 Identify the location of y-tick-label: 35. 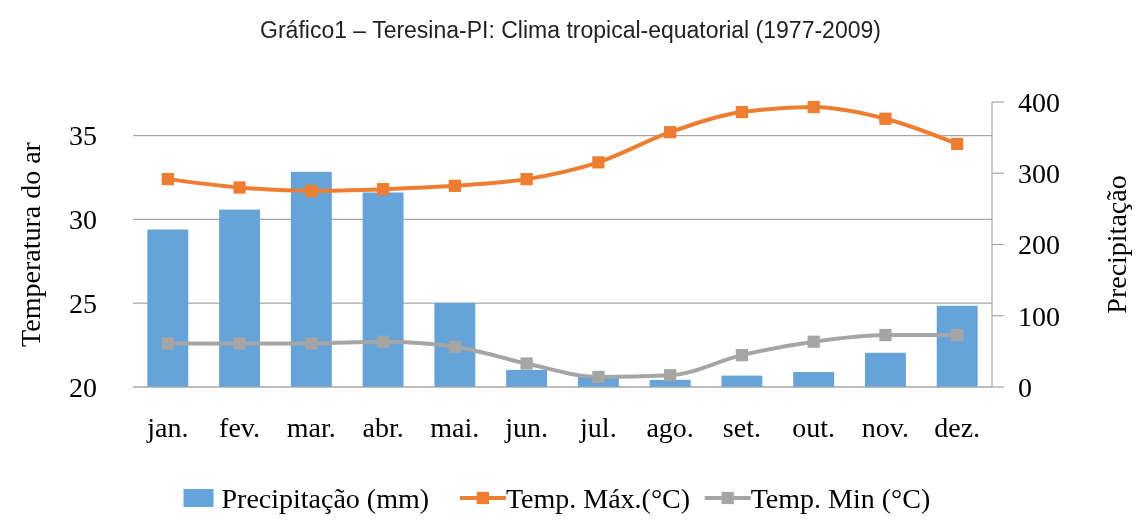
(83, 136).